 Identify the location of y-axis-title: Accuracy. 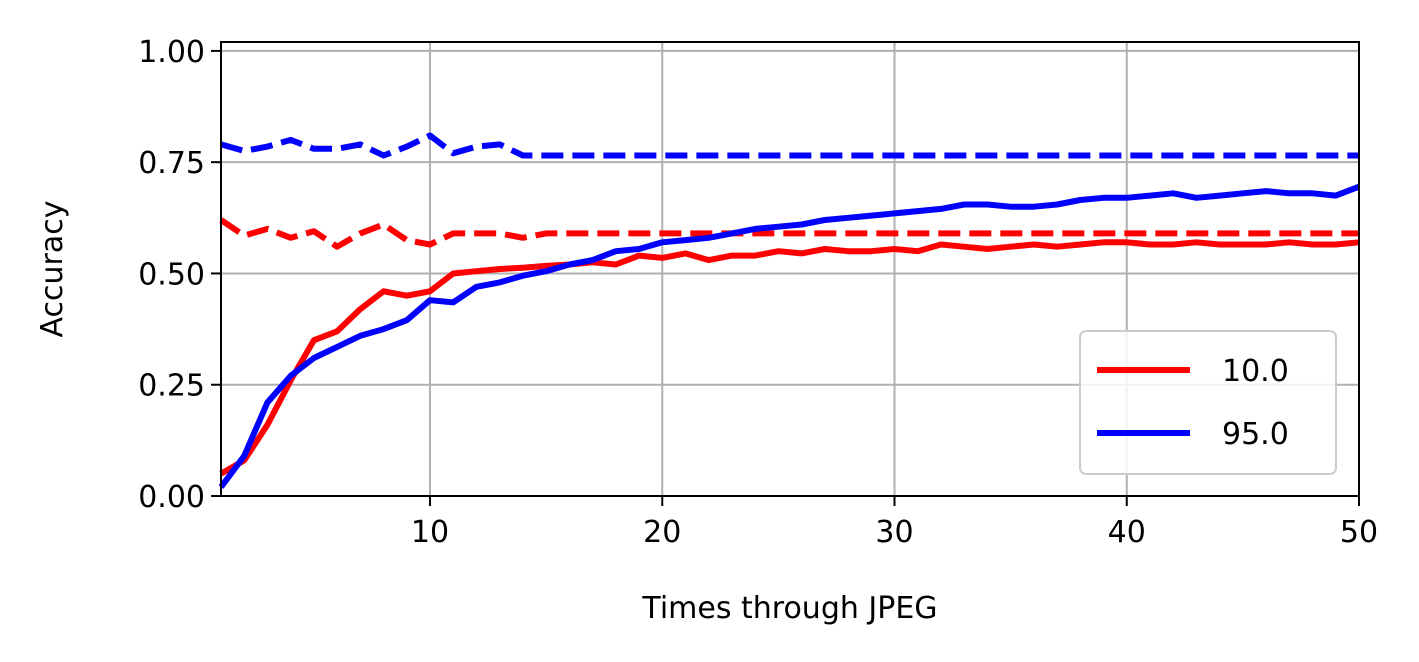
(52, 269).